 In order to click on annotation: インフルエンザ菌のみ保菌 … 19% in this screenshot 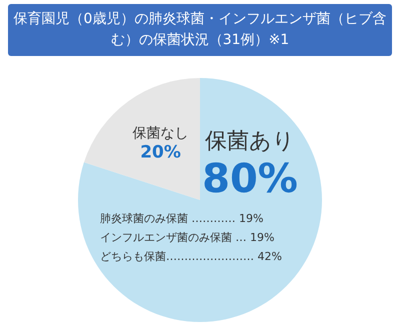, I will do `click(187, 237)`.